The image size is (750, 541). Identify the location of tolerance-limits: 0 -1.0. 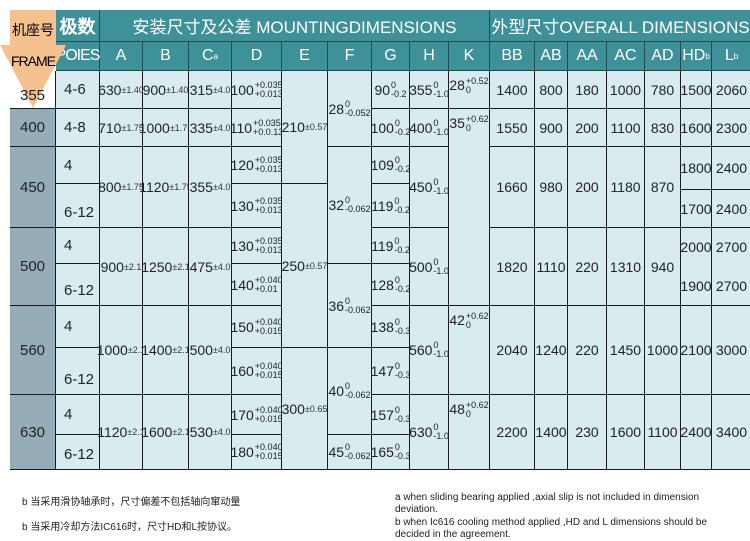
(441, 89).